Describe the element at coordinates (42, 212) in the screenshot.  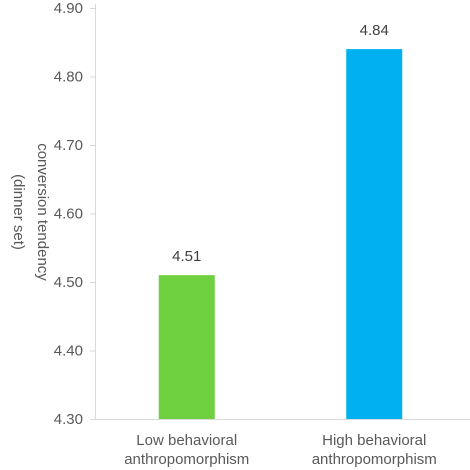
I see `y-axis-title-line: conversion tendency` at that location.